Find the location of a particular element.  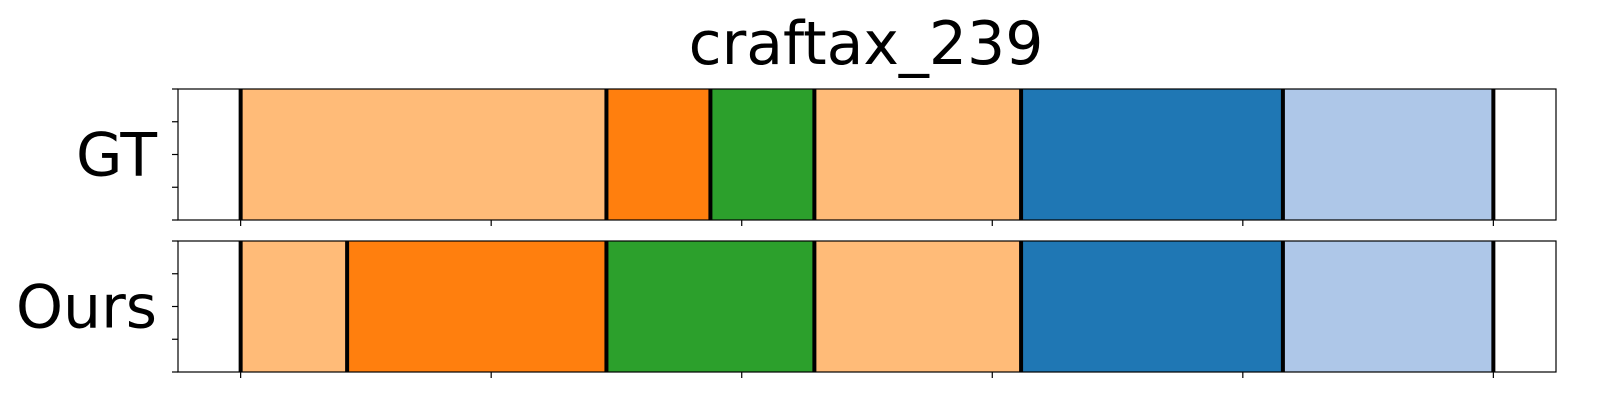

row-label-ours: Ours is located at coordinates (86, 308).